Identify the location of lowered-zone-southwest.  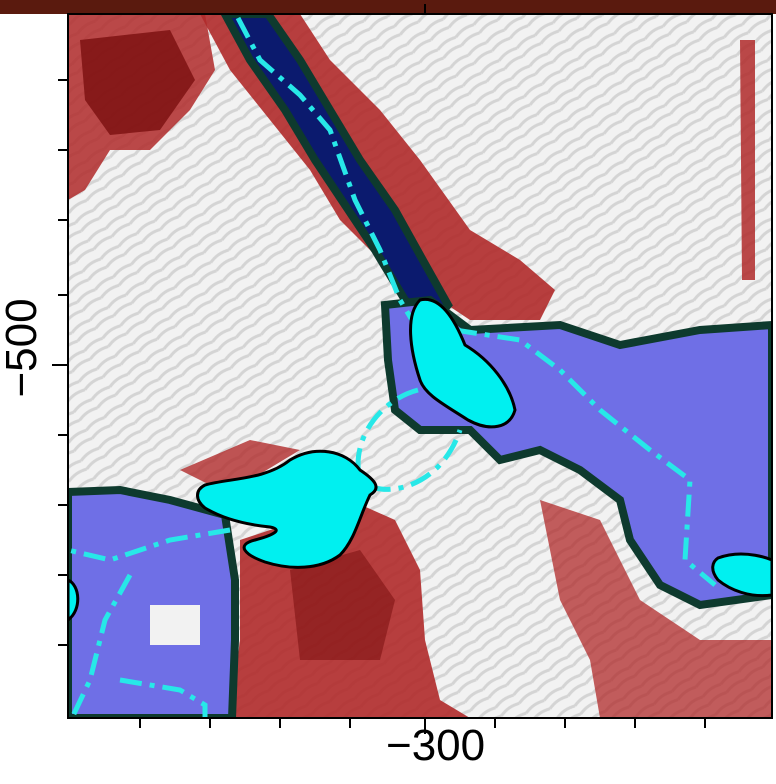
(153, 601).